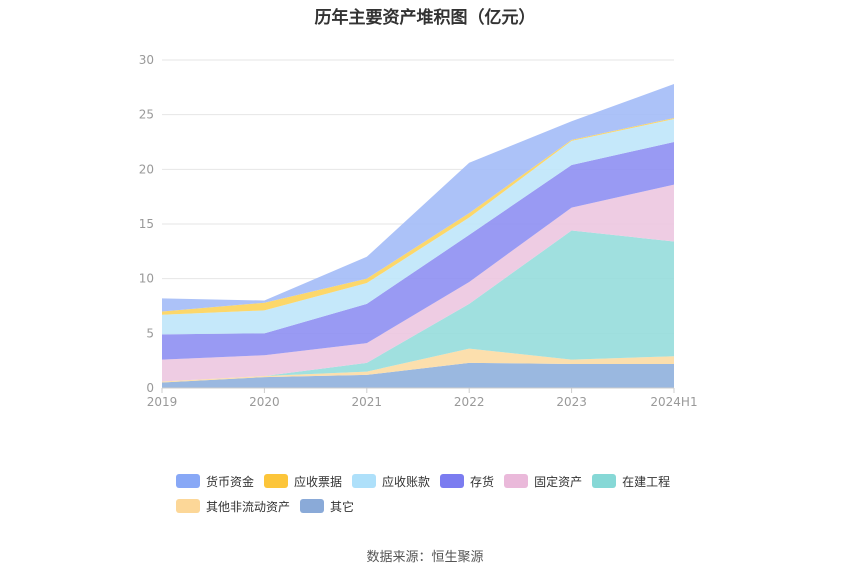  I want to click on x-tick-label: 2019, so click(162, 402).